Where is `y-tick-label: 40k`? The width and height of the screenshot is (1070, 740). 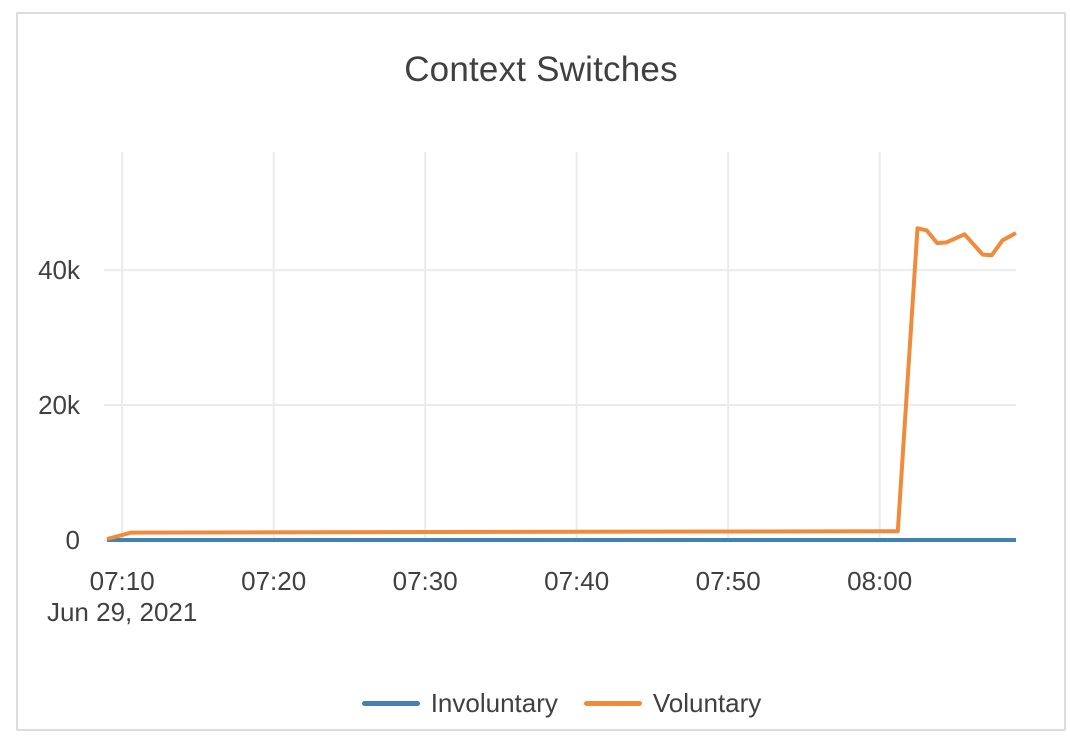 y-tick-label: 40k is located at coordinates (59, 270).